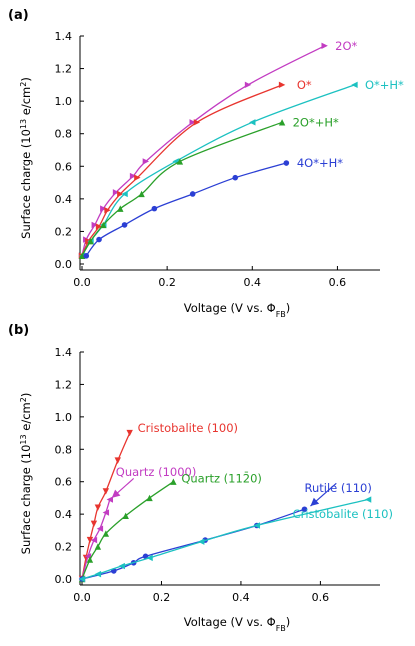 Image resolution: width=415 pixels, height=646 pixels. I want to click on series-cristobalite-100-: Cristobalite (100), so click(158, 502).